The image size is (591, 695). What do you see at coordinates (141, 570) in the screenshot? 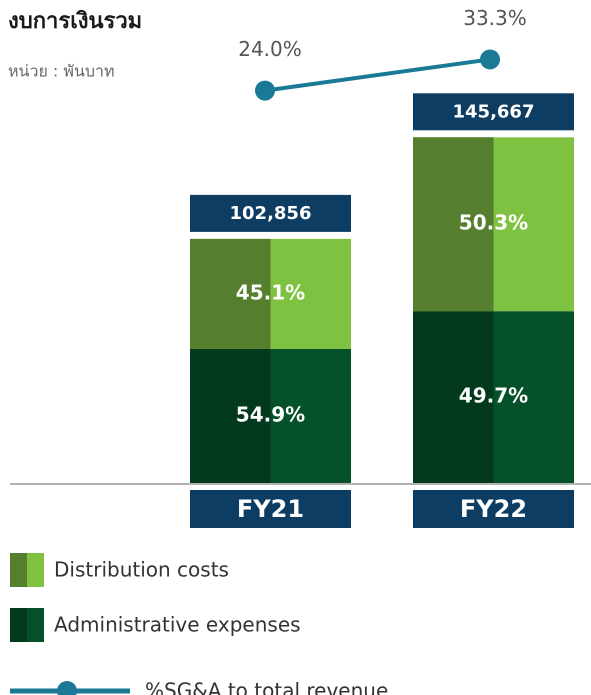
I see `legend-label: Distribution costs` at bounding box center [141, 570].